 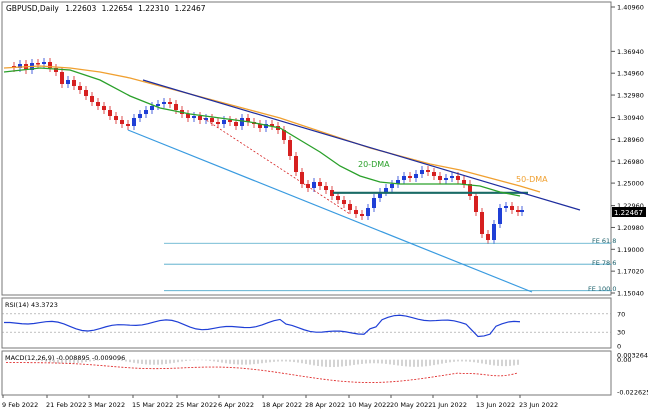 What do you see at coordinates (152, 405) in the screenshot?
I see `x-tick-label: 15 Mar 2022` at bounding box center [152, 405].